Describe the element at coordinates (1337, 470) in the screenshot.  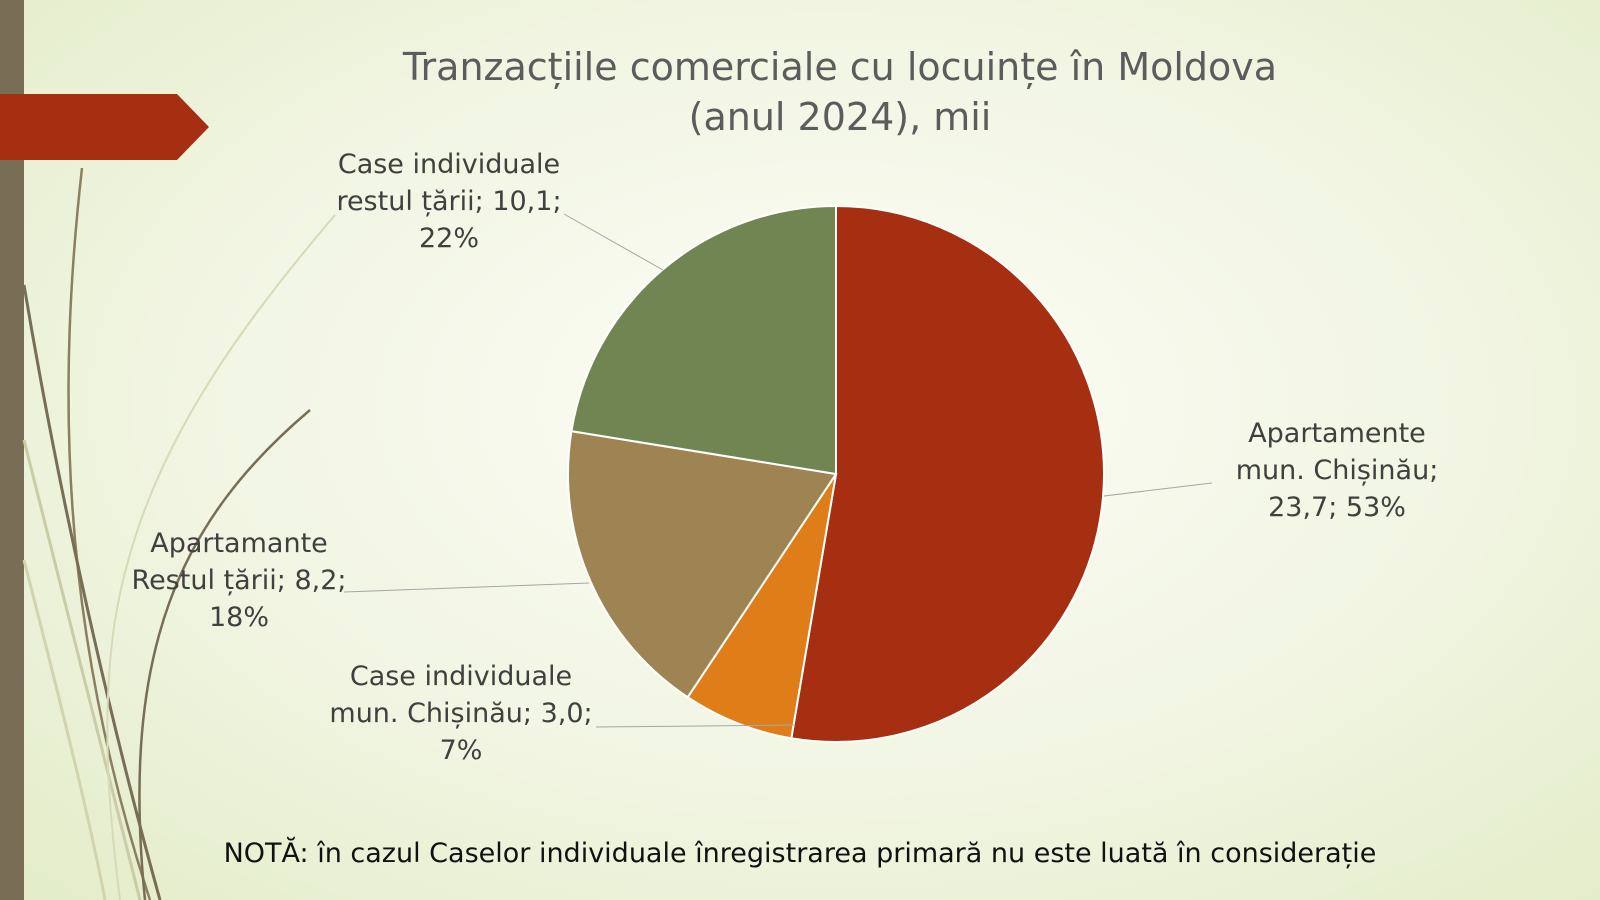
I see `data-label-1: Apartamente mun. Chișinău; 23,7; 53%` at that location.